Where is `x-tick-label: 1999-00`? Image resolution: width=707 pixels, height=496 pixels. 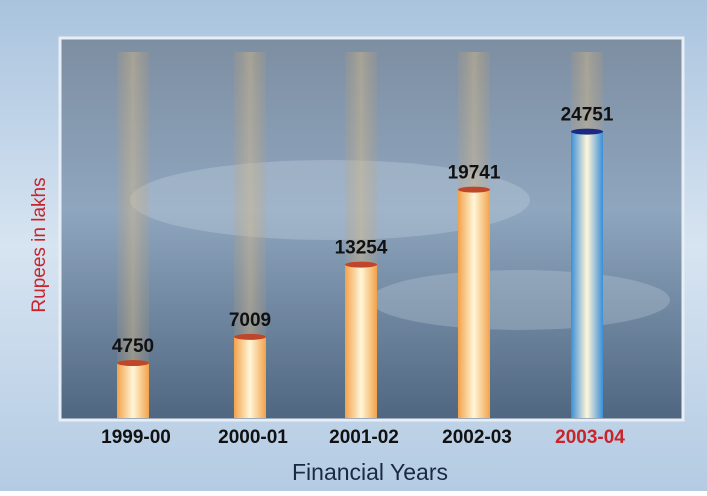 x-tick-label: 1999-00 is located at coordinates (136, 437).